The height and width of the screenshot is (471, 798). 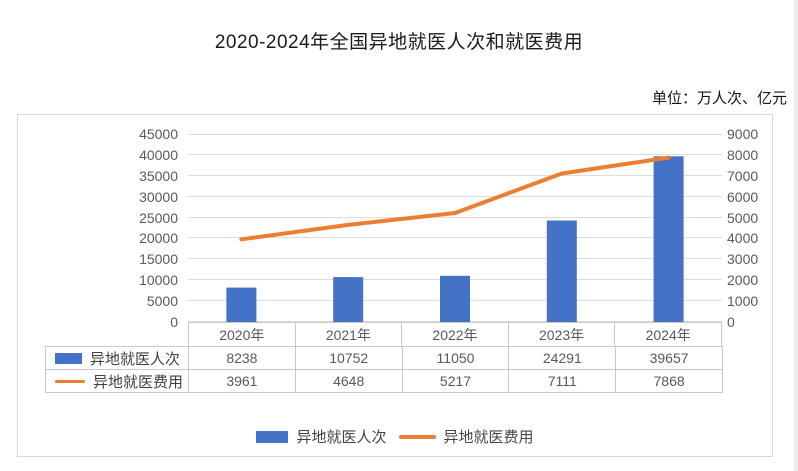 What do you see at coordinates (743, 301) in the screenshot?
I see `right-axis-tick: 1000` at bounding box center [743, 301].